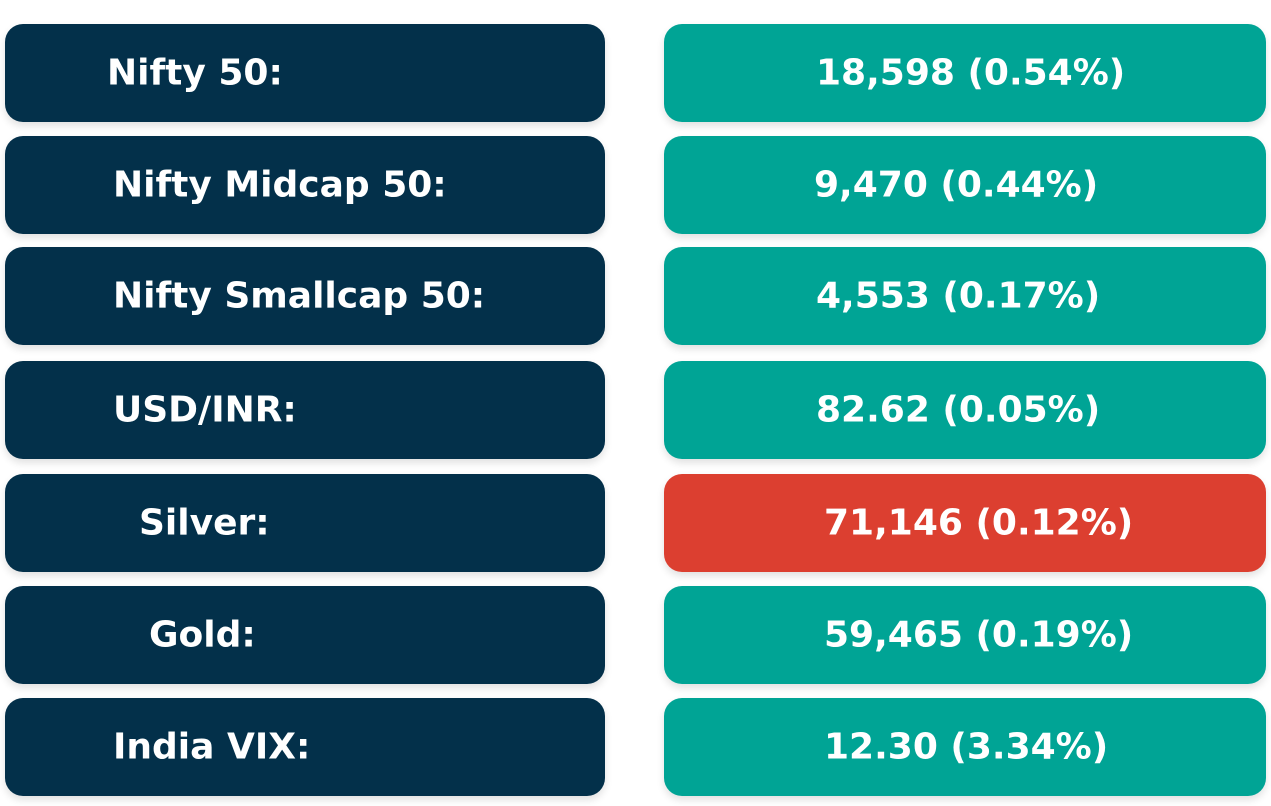 Image resolution: width=1271 pixels, height=806 pixels. I want to click on label-box: Gold:, so click(305, 635).